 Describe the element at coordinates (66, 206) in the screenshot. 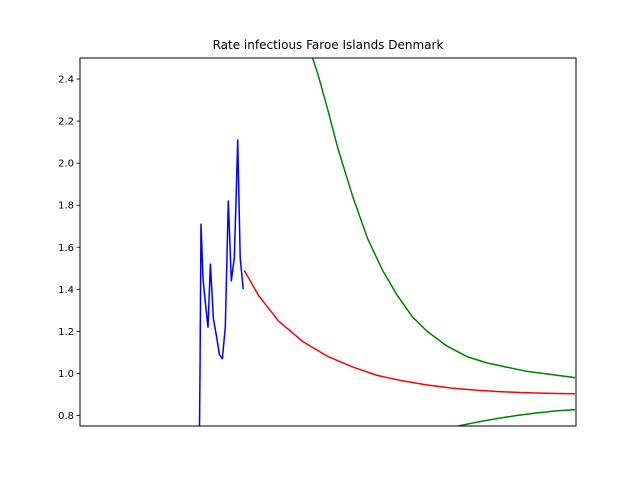

I see `y-tick-label: 1.8` at that location.